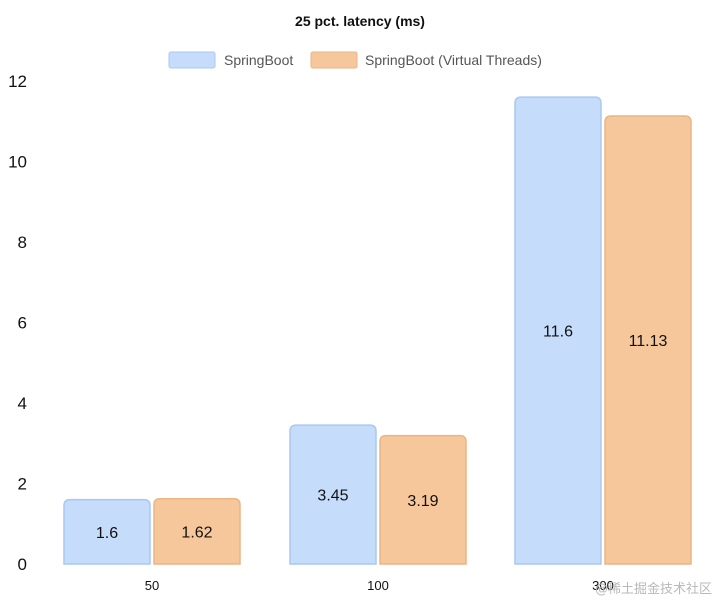  What do you see at coordinates (653, 589) in the screenshot?
I see `watermark-text: @稀土掘金技术社区` at bounding box center [653, 589].